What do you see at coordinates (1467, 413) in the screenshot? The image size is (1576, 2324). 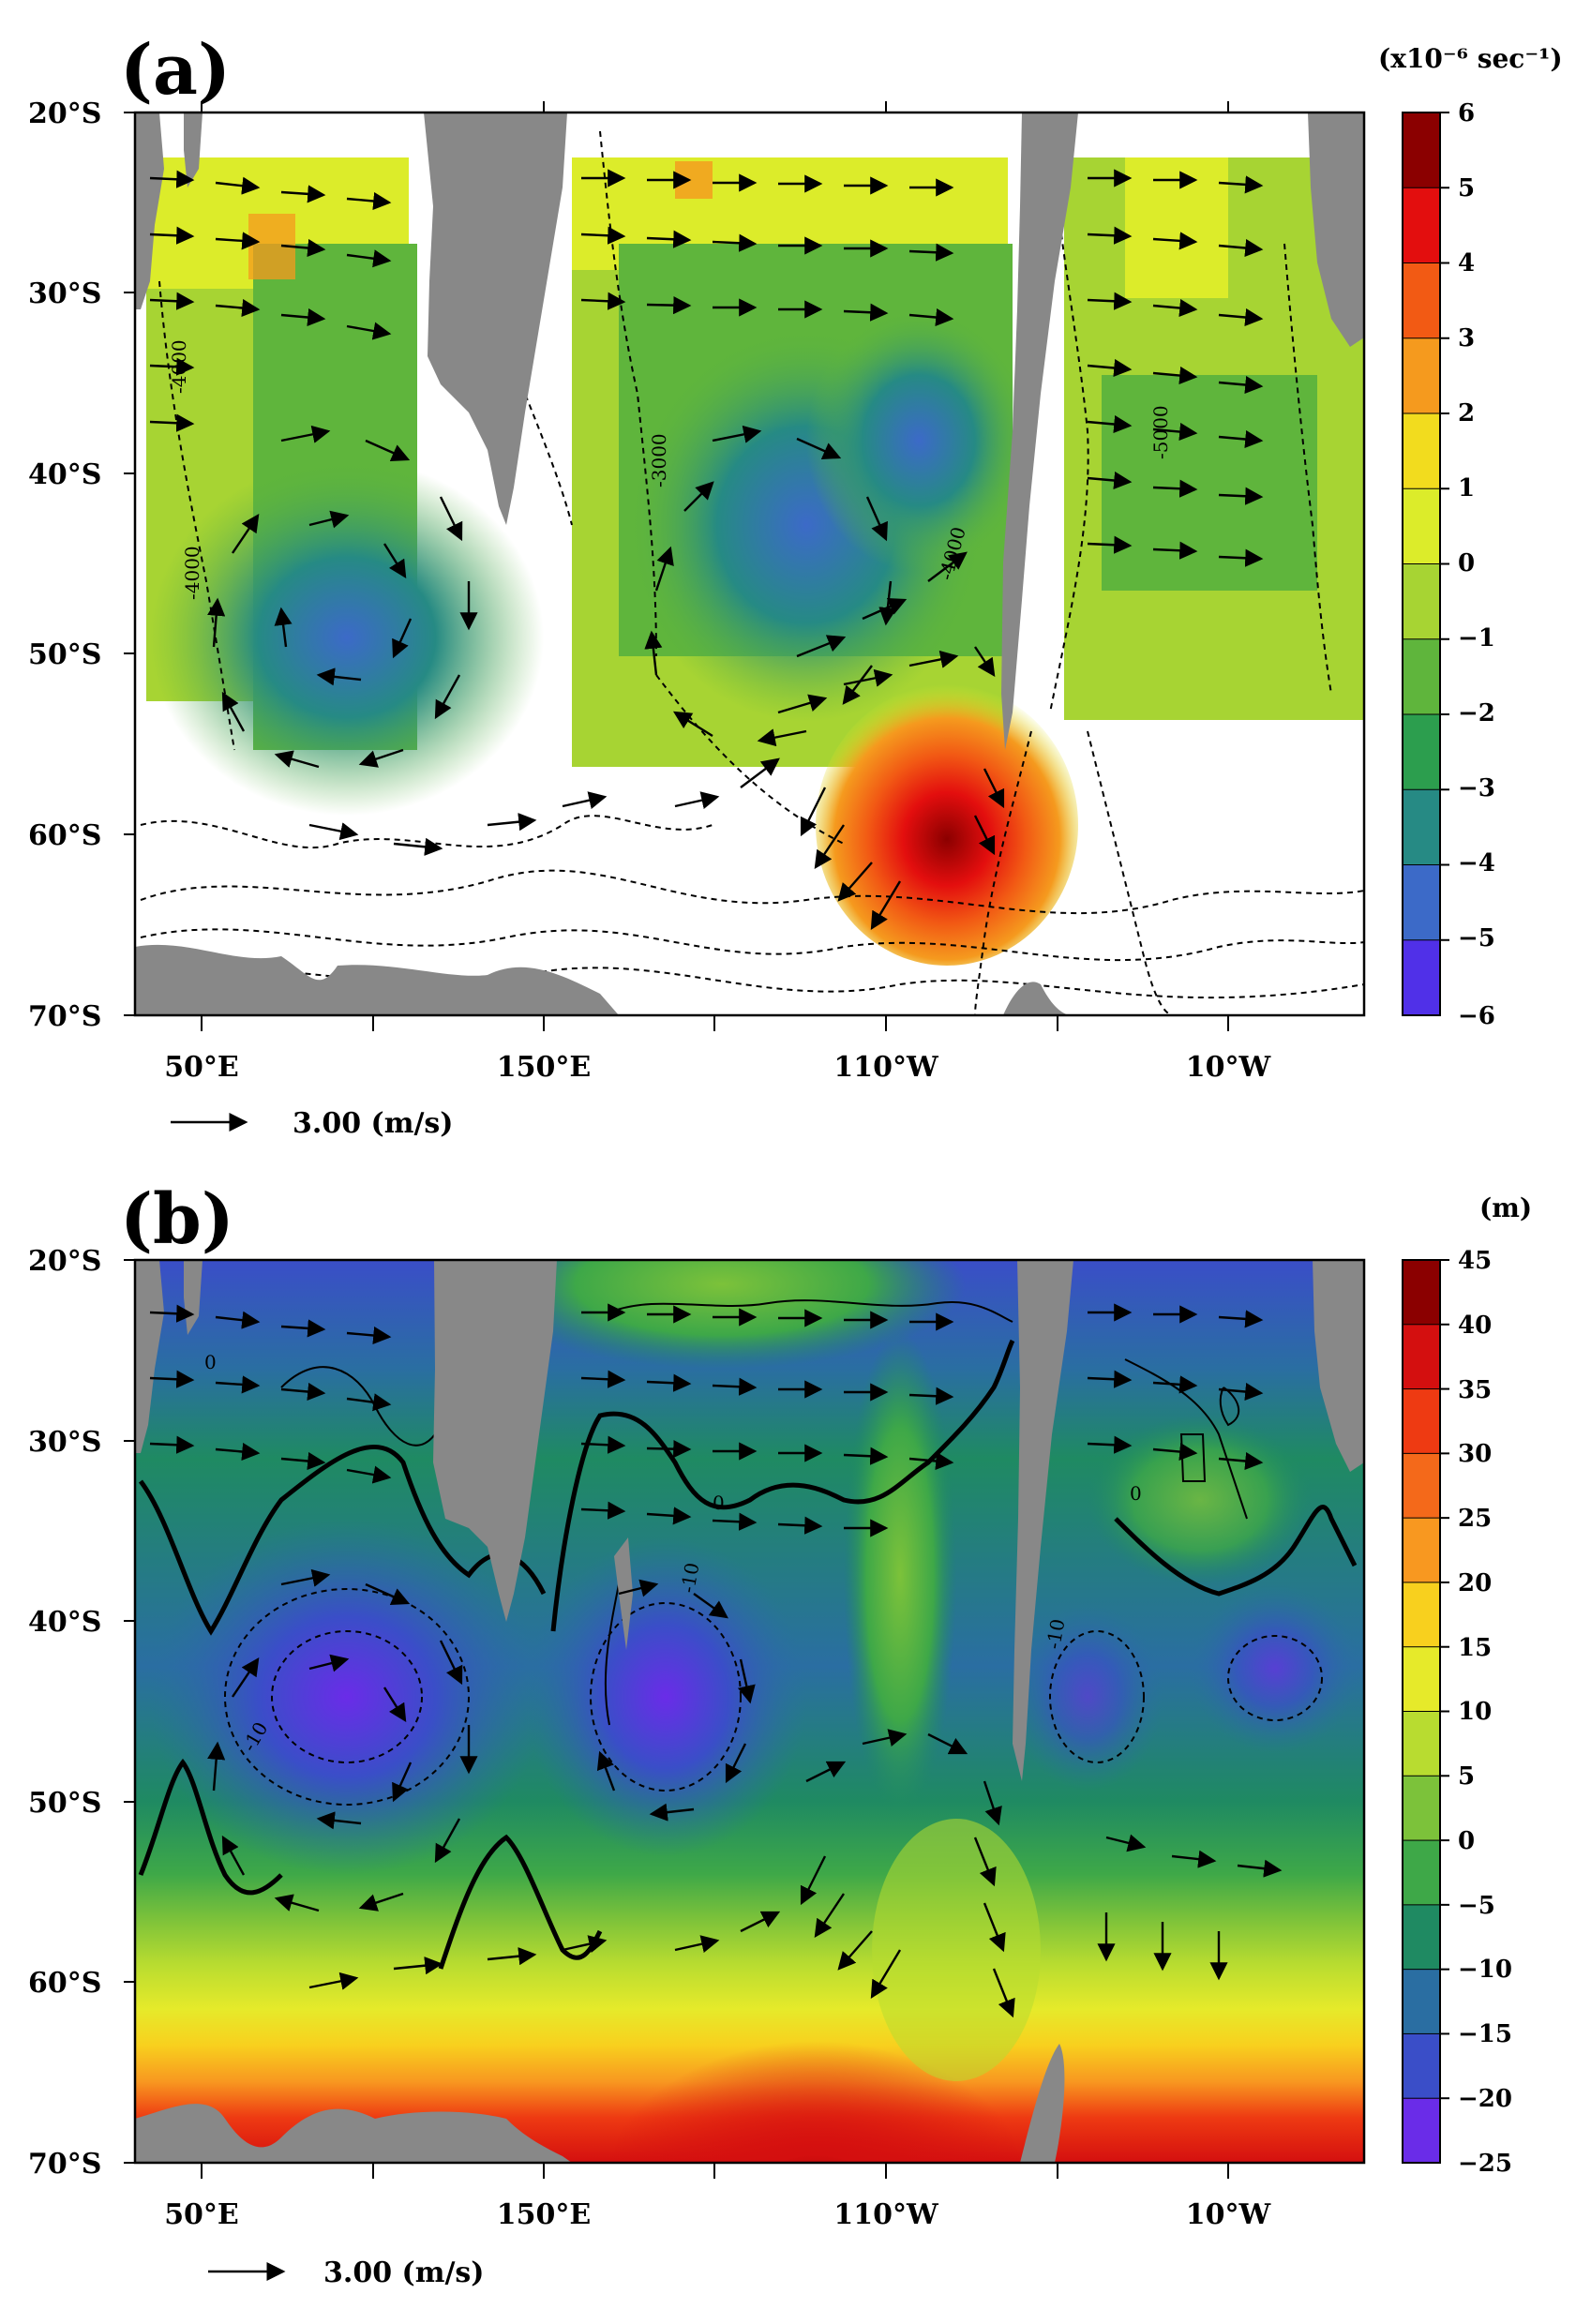 I see `panel-a-cb-label: 2` at bounding box center [1467, 413].